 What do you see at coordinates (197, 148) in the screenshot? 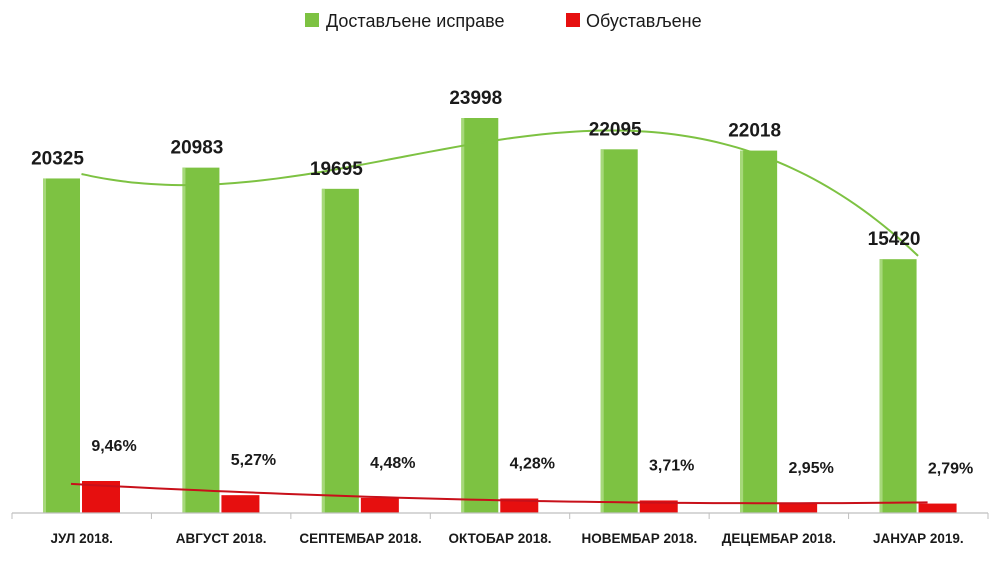
I see `label-delivered-1: 20983` at bounding box center [197, 148].